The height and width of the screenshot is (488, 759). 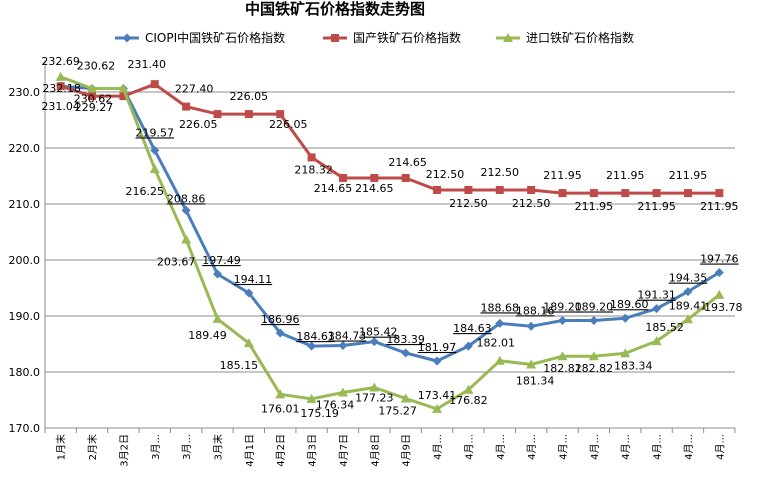 What do you see at coordinates (186, 198) in the screenshot?
I see `data-label: 208.86` at bounding box center [186, 198].